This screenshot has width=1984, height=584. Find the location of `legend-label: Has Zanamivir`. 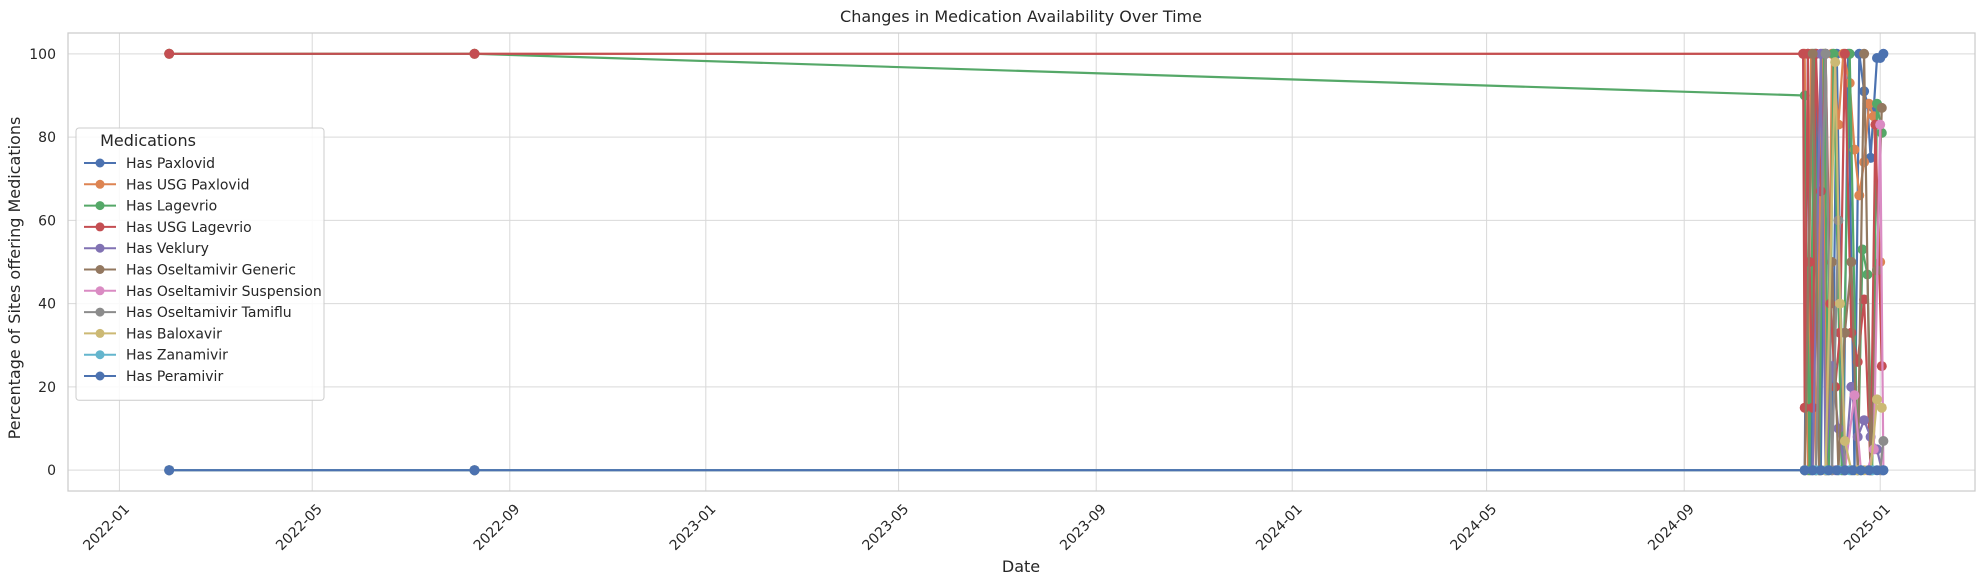

legend-label: Has Zanamivir is located at coordinates (177, 356).